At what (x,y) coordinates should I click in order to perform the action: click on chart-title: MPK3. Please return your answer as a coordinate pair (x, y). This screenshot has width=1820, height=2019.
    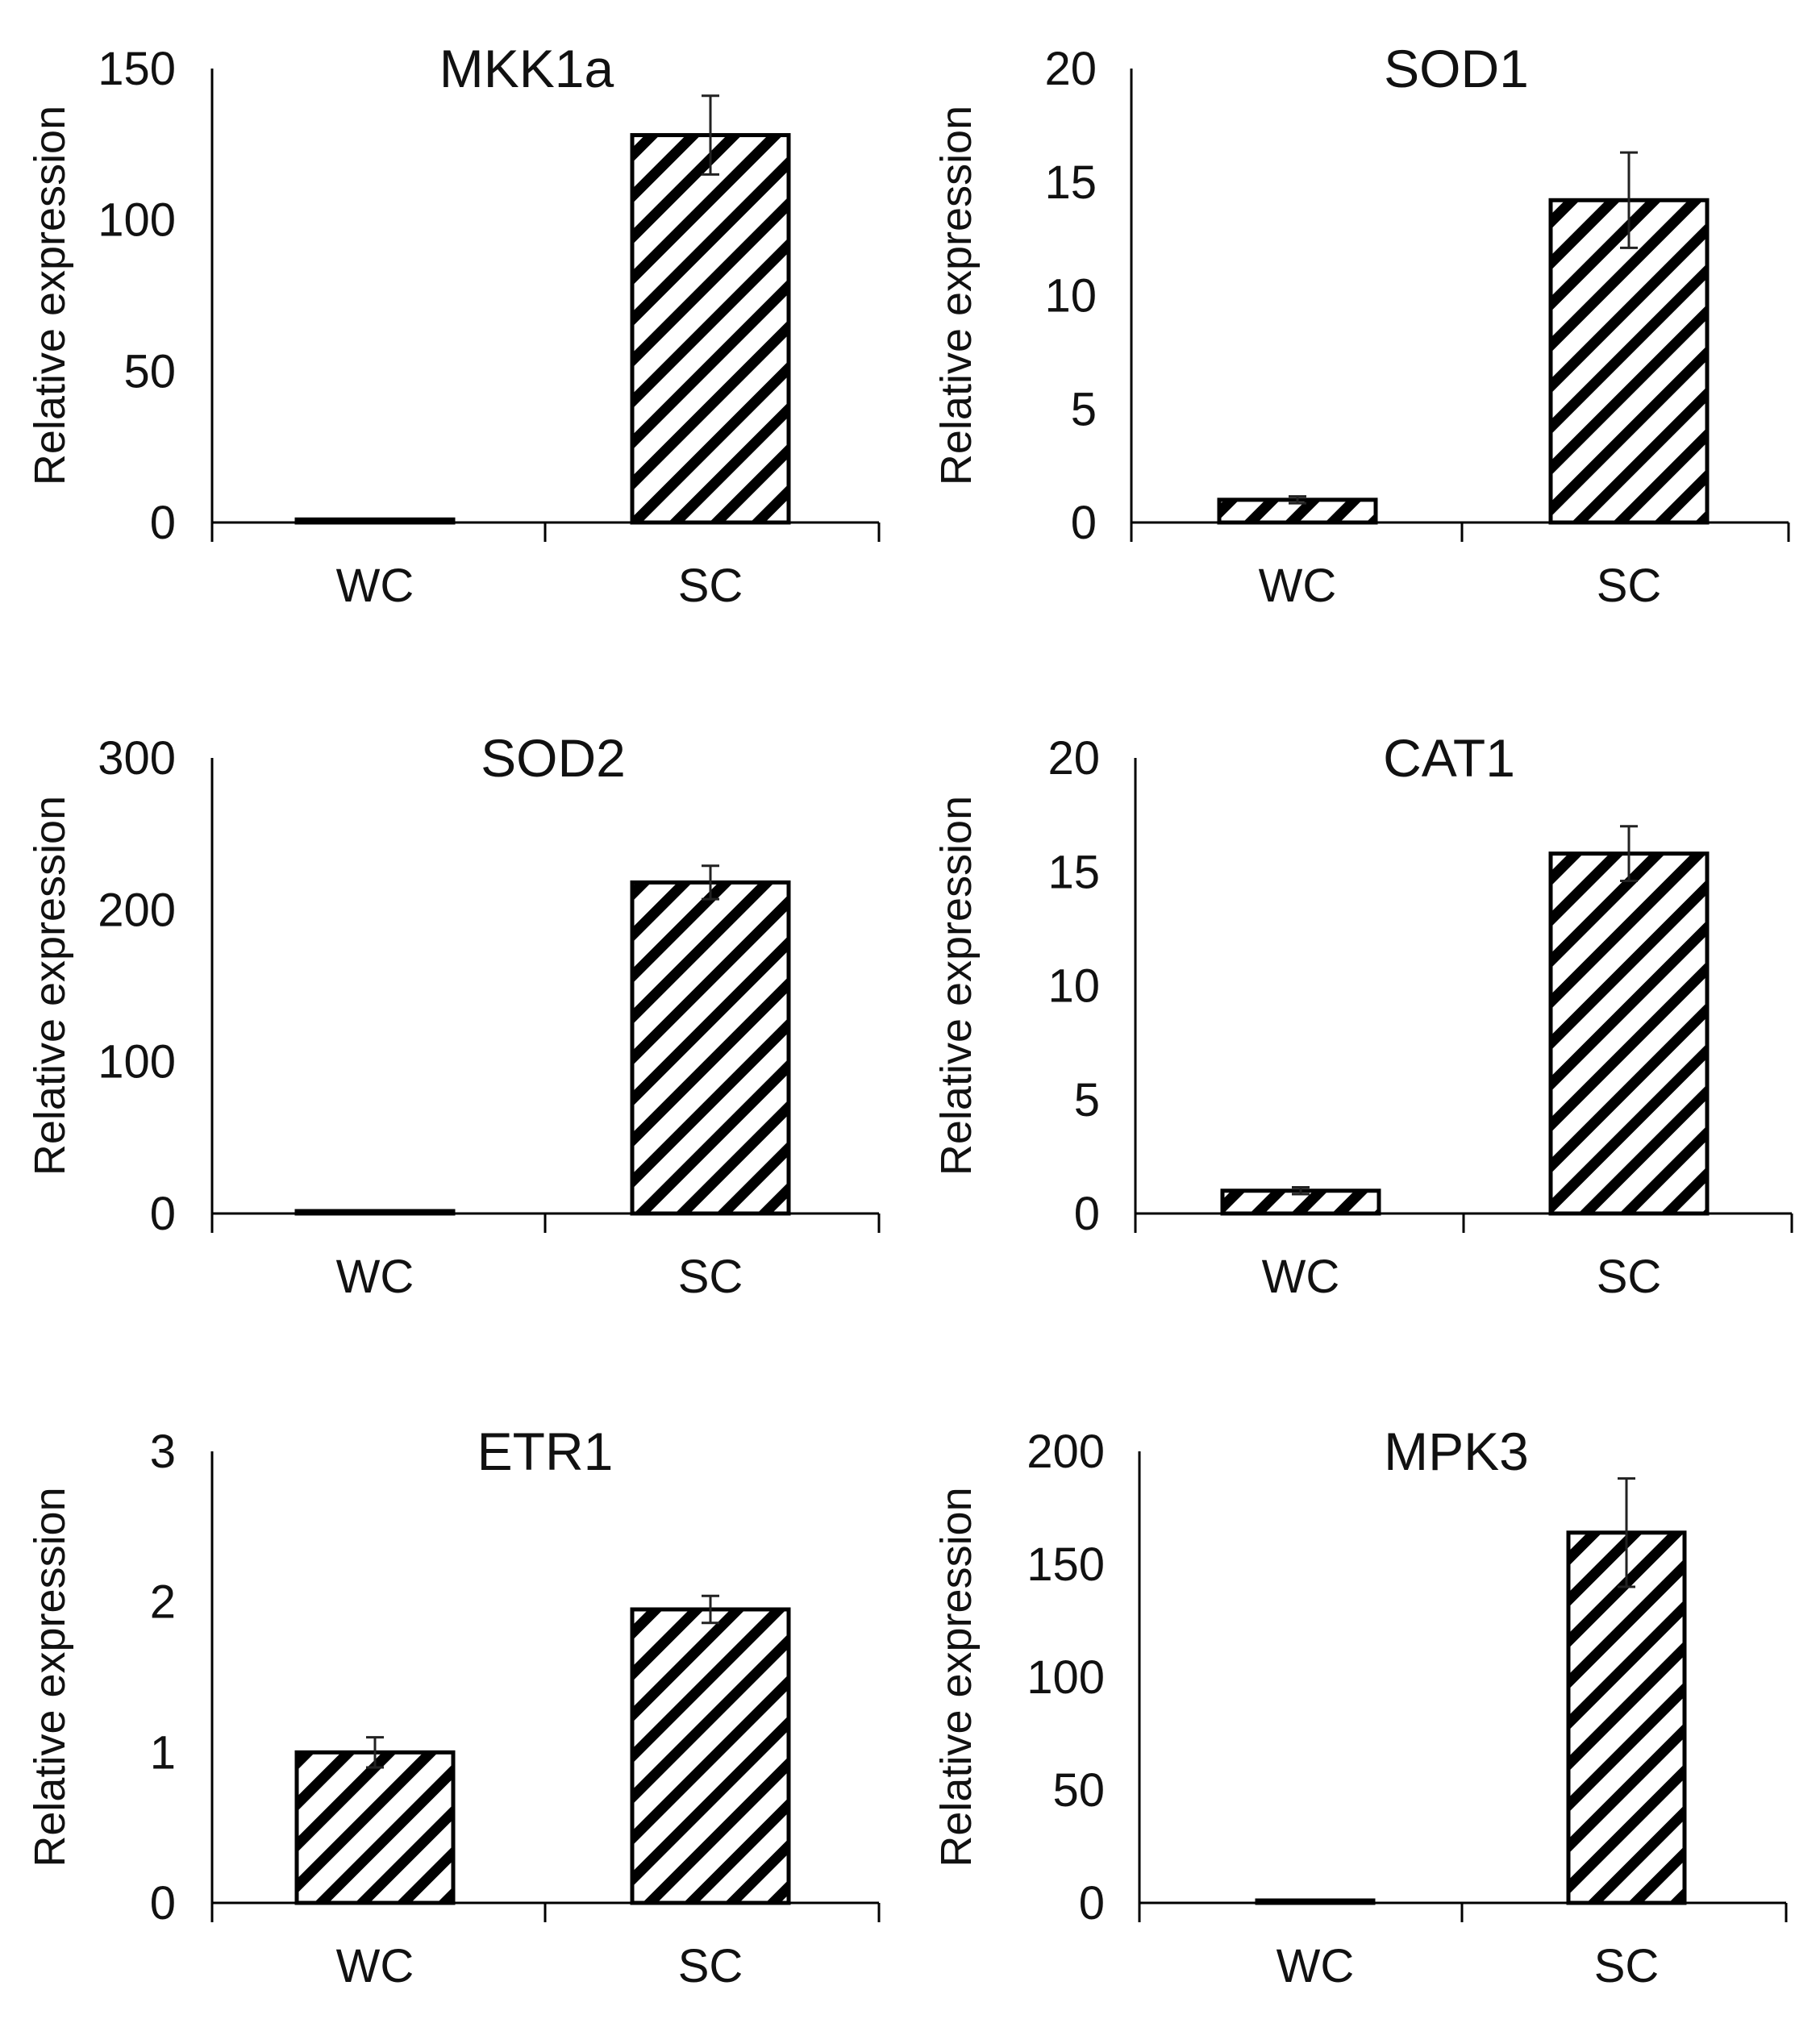
    Looking at the image, I should click on (1456, 1452).